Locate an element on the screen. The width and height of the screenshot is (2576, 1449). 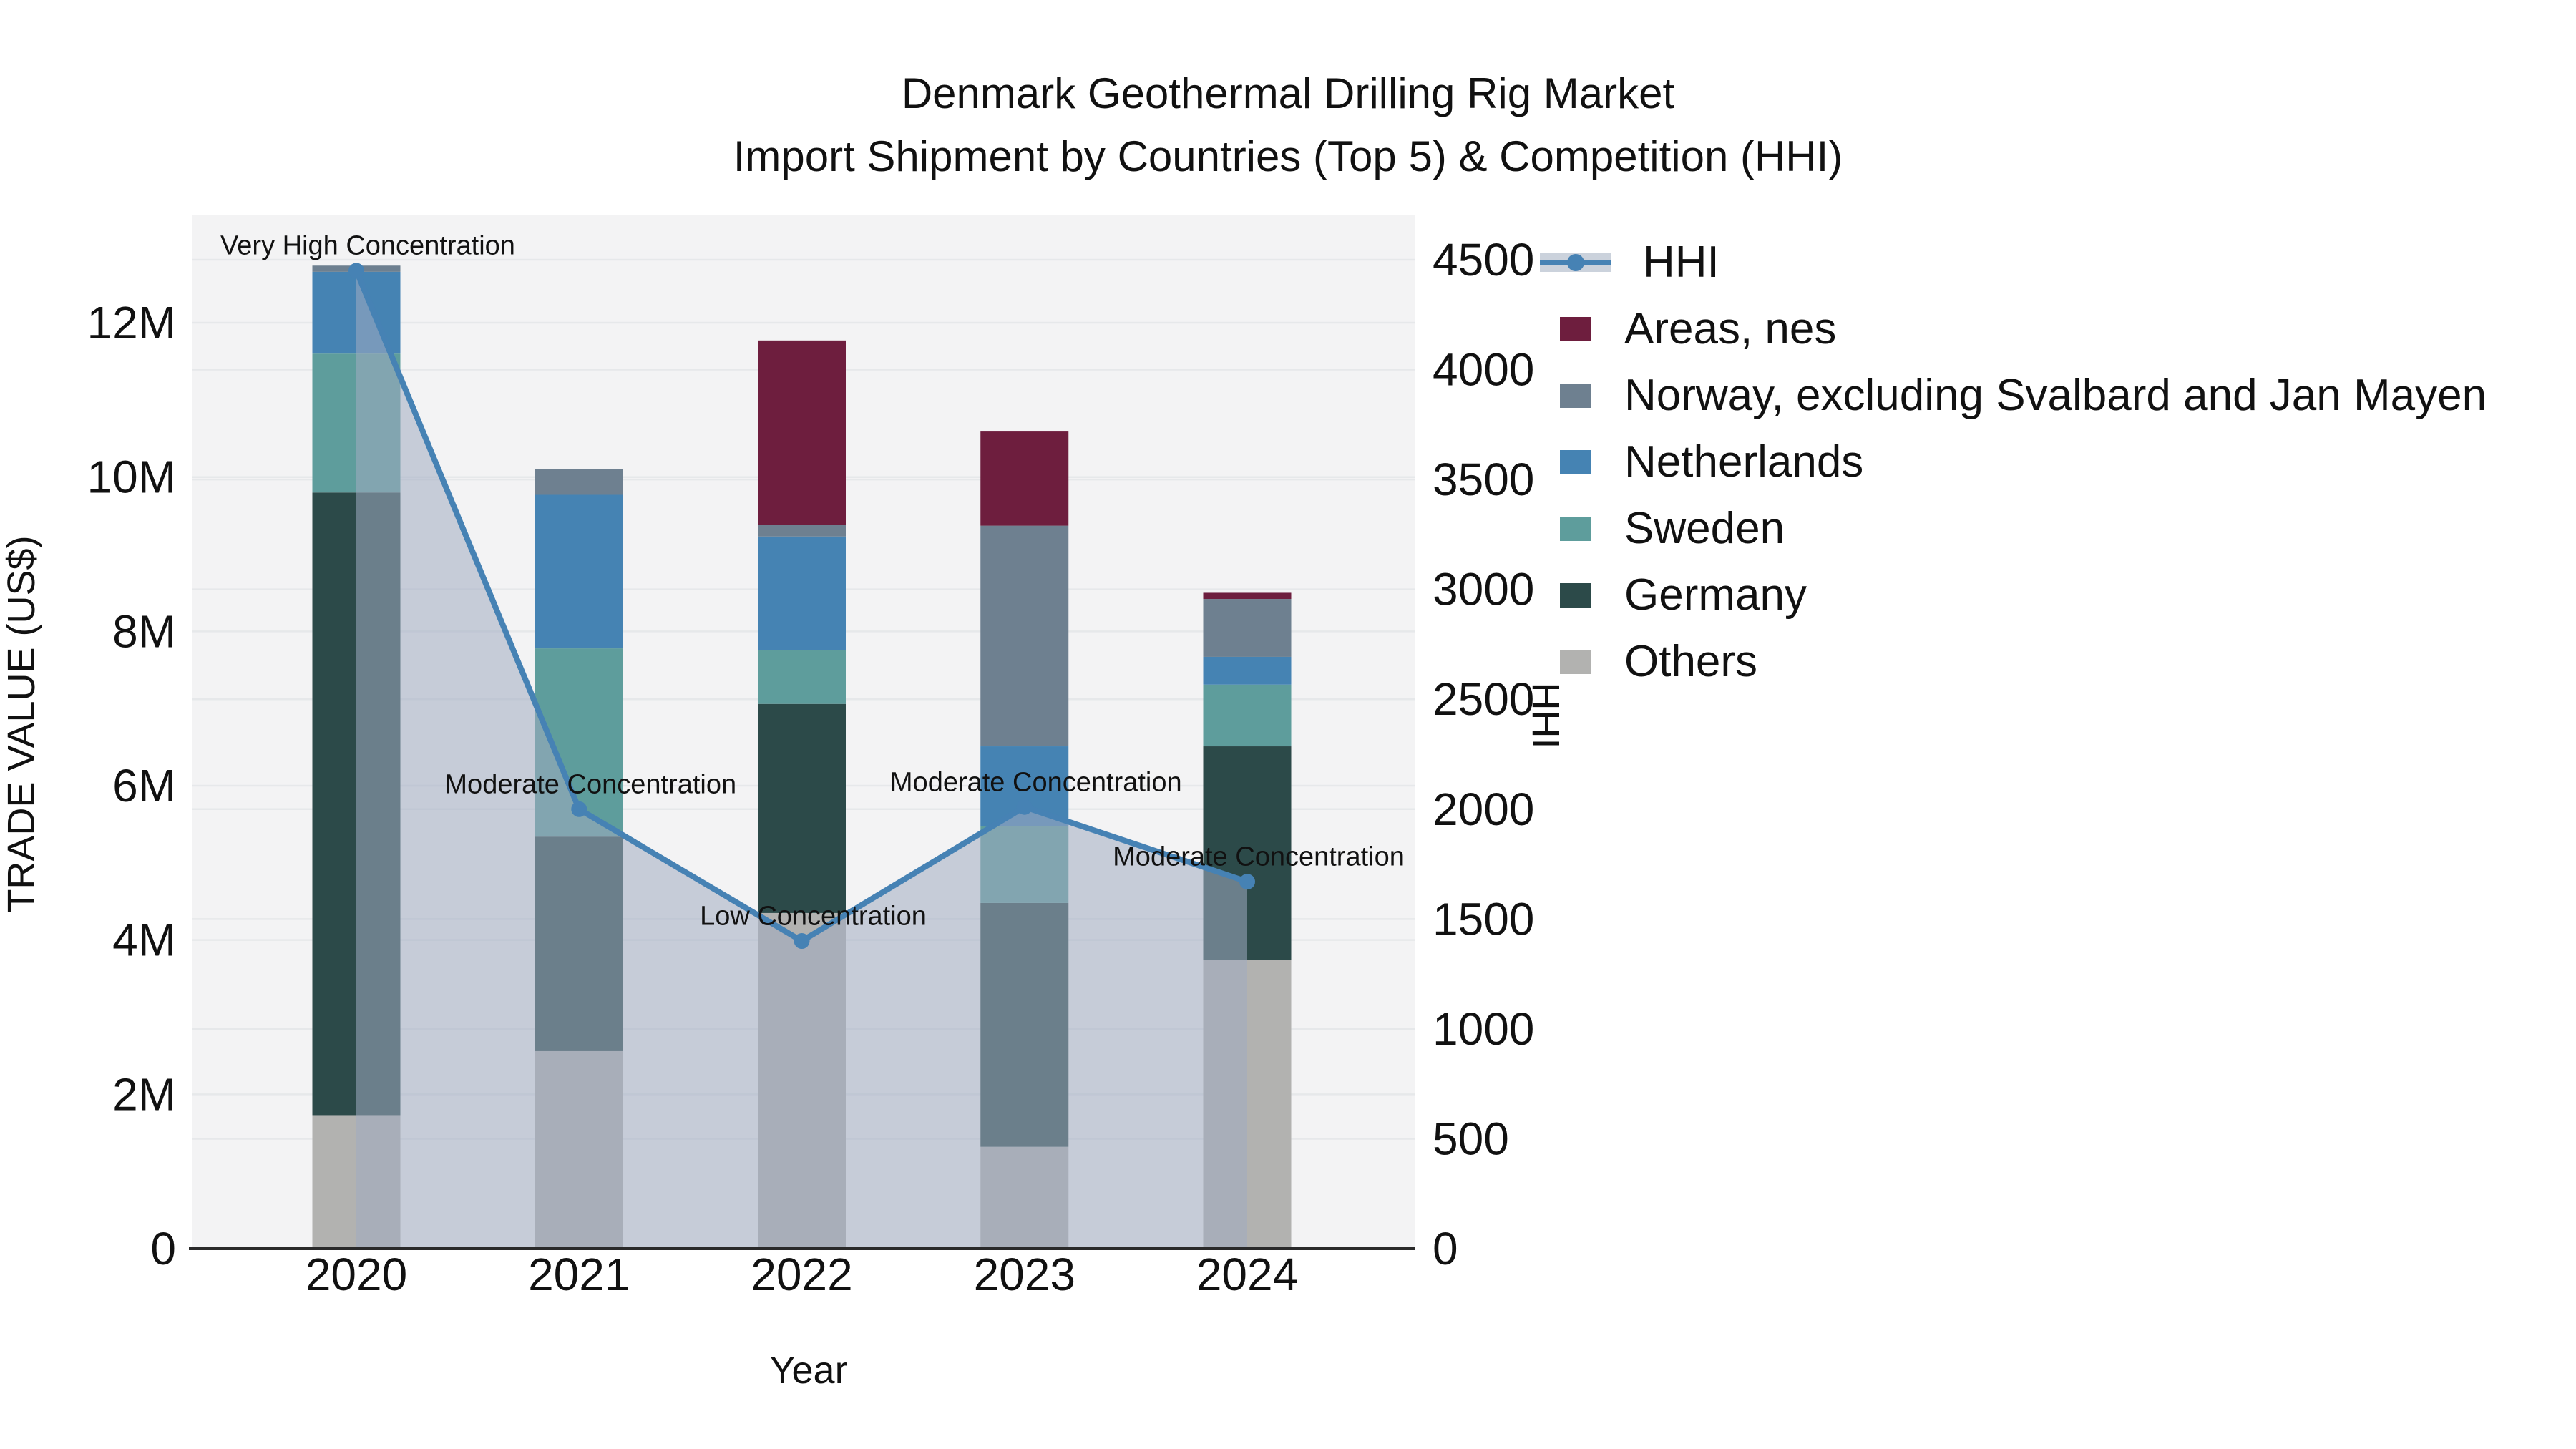
legend-item-netherlands: Netherlands is located at coordinates (2013, 462).